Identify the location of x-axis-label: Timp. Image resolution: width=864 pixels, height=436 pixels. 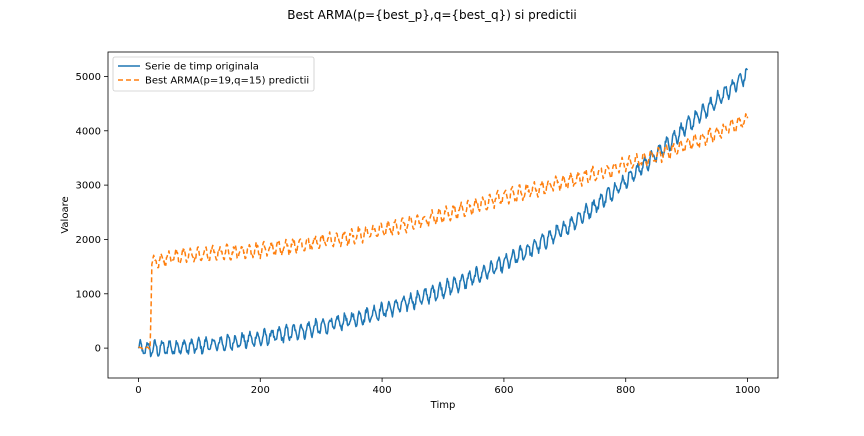
(443, 405).